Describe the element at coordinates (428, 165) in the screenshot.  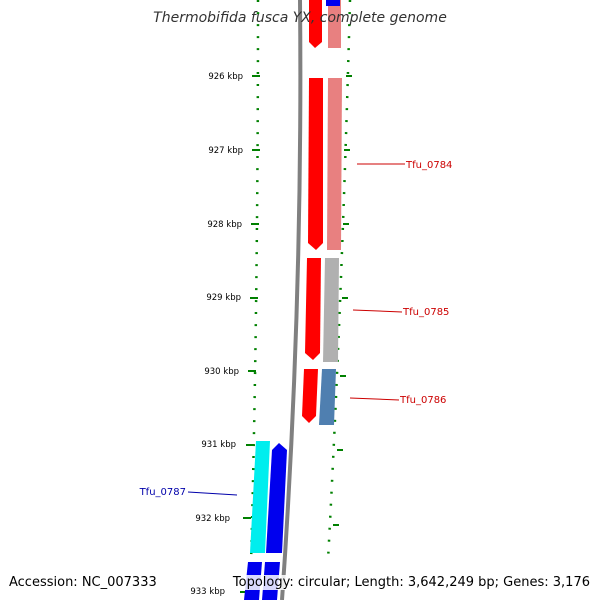
I see `gene-label-tfu0784: Tfu_0784` at that location.